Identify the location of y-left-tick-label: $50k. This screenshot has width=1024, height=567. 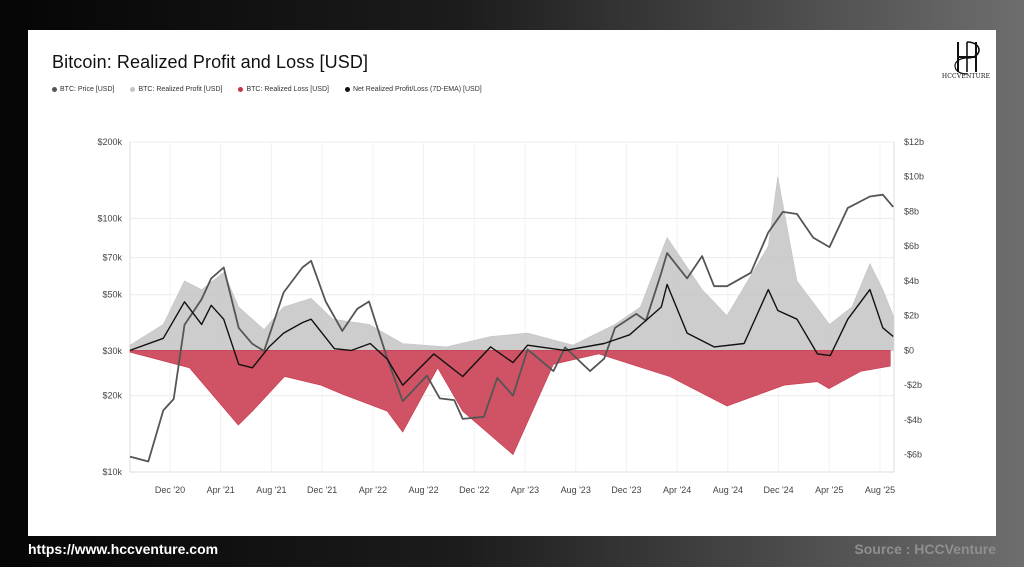
(112, 295).